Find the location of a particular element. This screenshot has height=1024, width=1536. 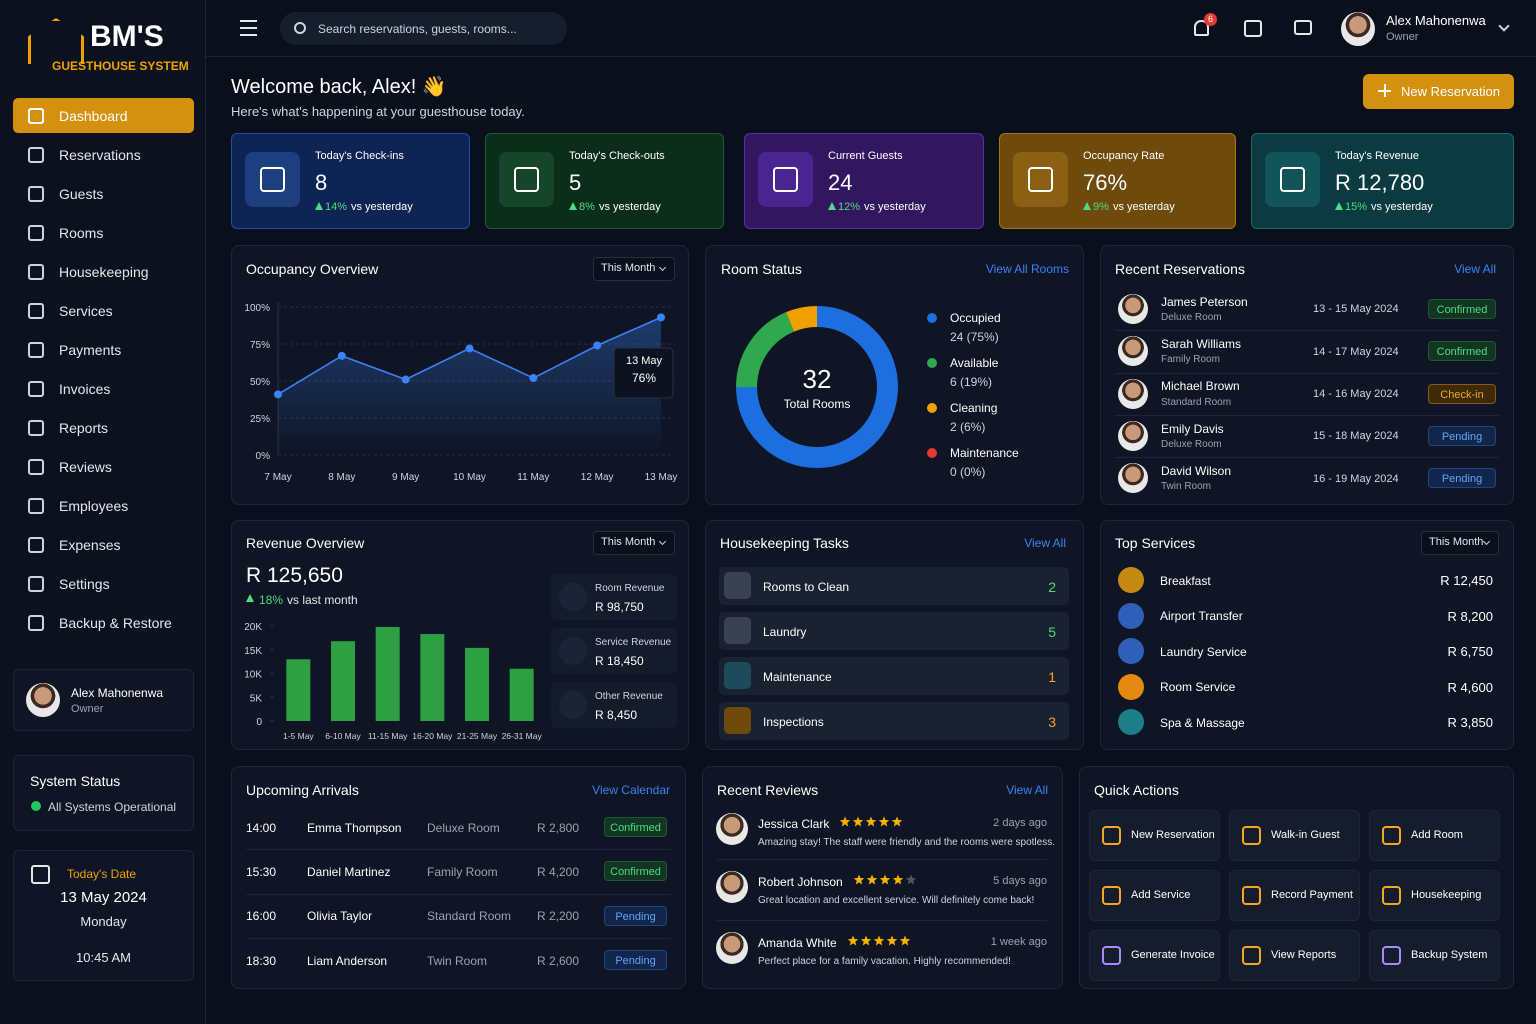

guest-name: Sarah Williams is located at coordinates (1201, 344).